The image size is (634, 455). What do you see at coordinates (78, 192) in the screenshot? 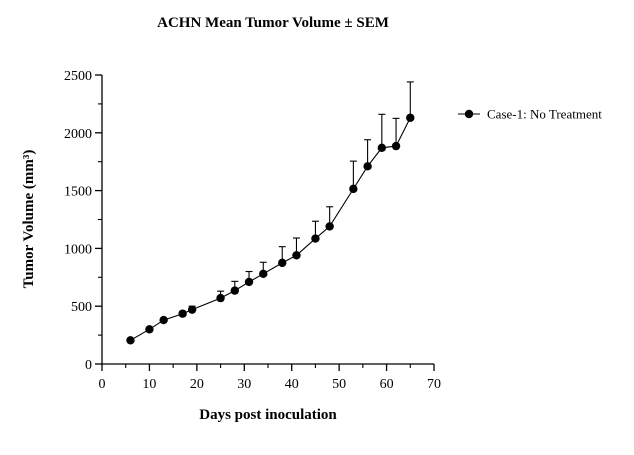
I see `y-tick-label: 1500` at bounding box center [78, 192].